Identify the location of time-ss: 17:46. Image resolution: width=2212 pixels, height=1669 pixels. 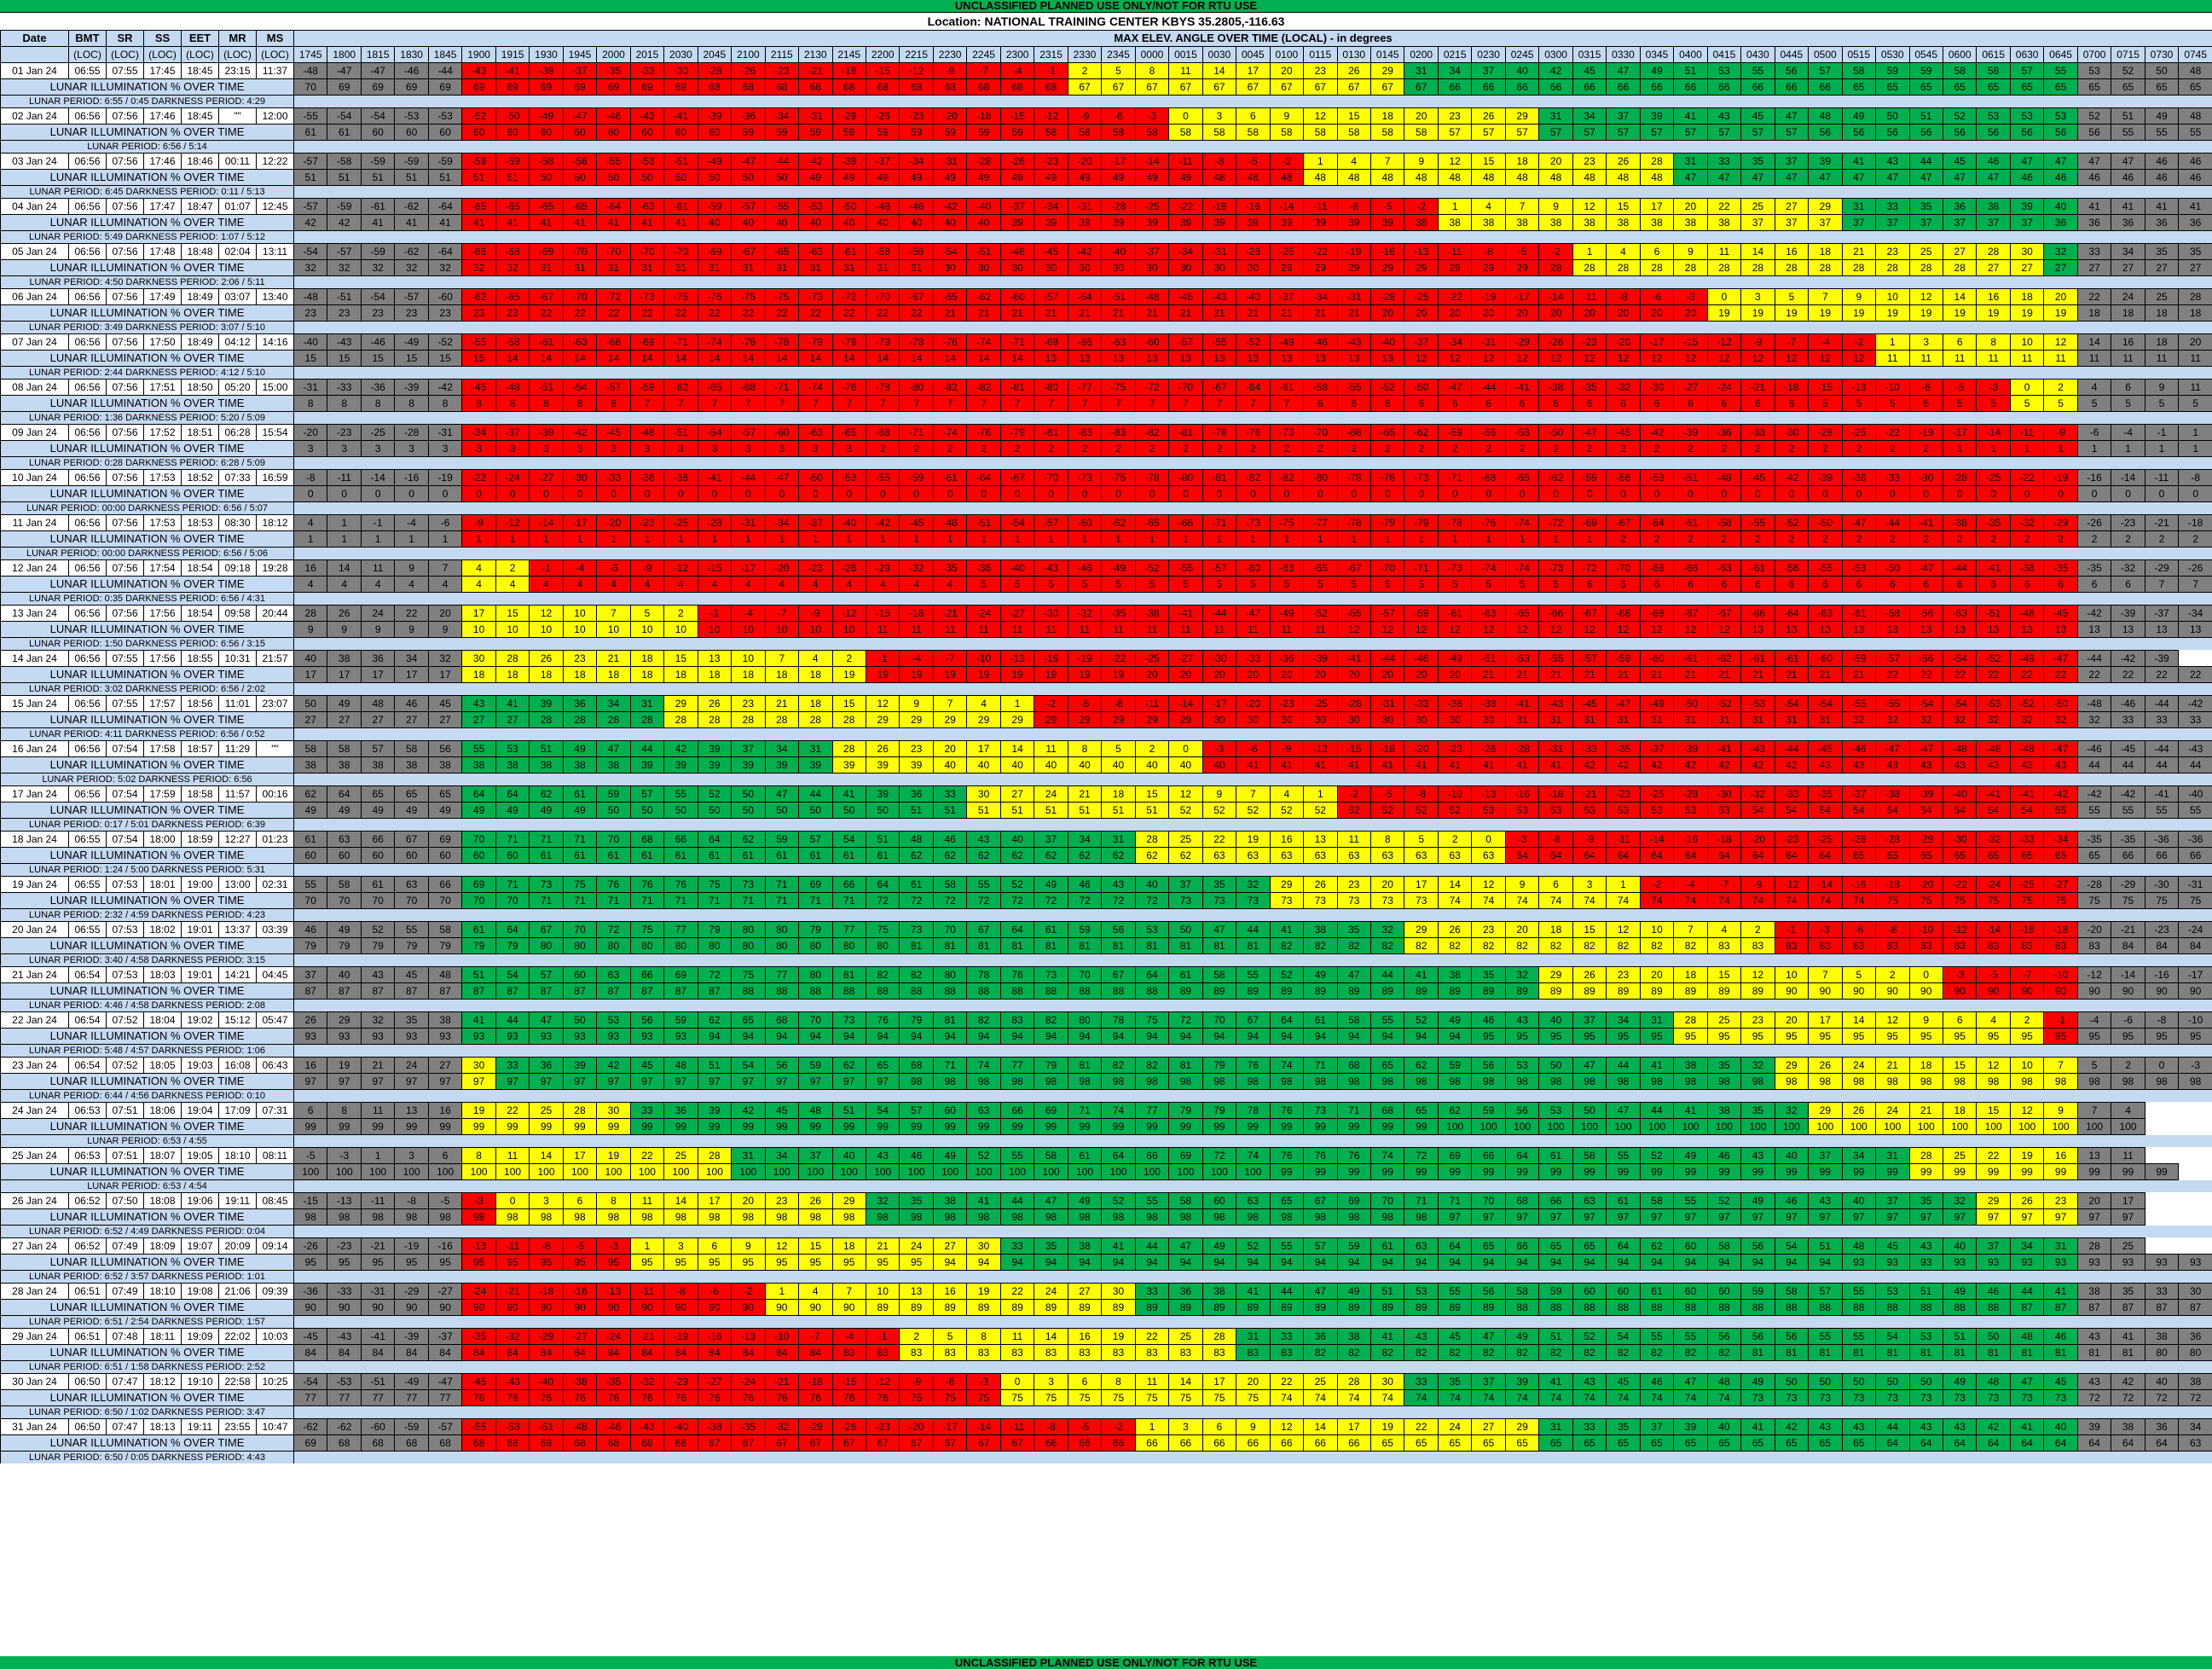
(162, 161).